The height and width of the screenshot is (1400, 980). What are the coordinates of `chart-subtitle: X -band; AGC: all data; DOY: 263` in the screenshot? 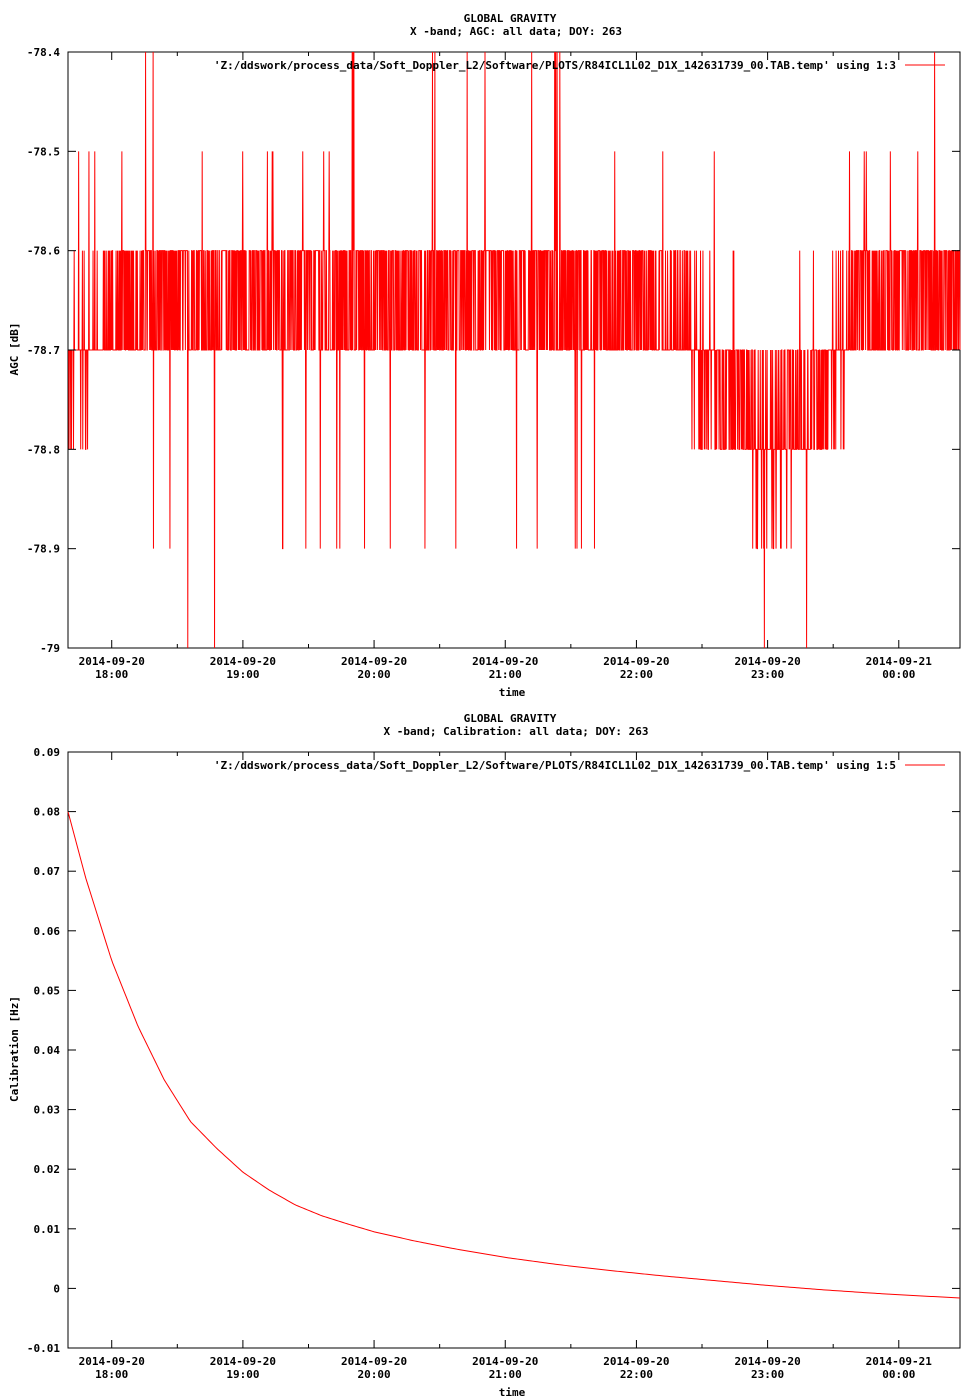 It's located at (516, 31).